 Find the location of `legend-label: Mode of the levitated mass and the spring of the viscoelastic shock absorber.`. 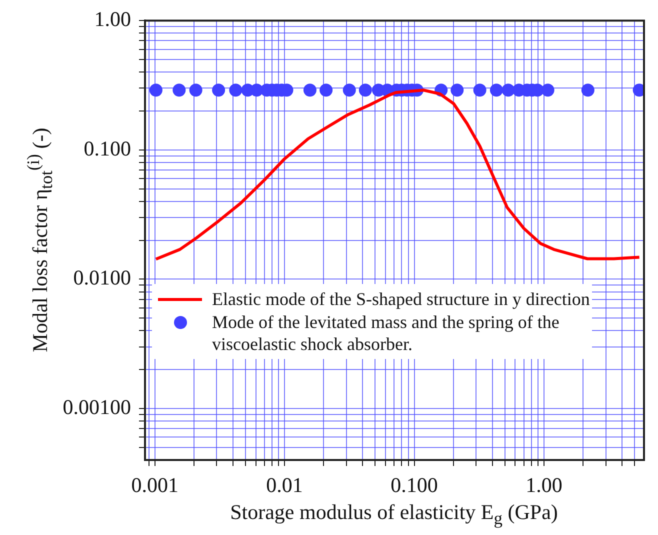

legend-label: Mode of the levitated mass and the spring of the viscoelastic shock absorber. is located at coordinates (386, 333).